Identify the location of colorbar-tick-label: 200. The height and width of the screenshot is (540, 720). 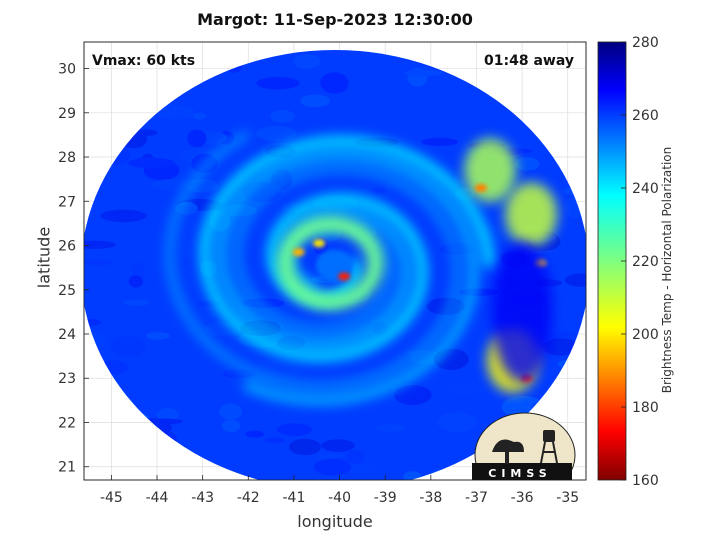
(645, 335).